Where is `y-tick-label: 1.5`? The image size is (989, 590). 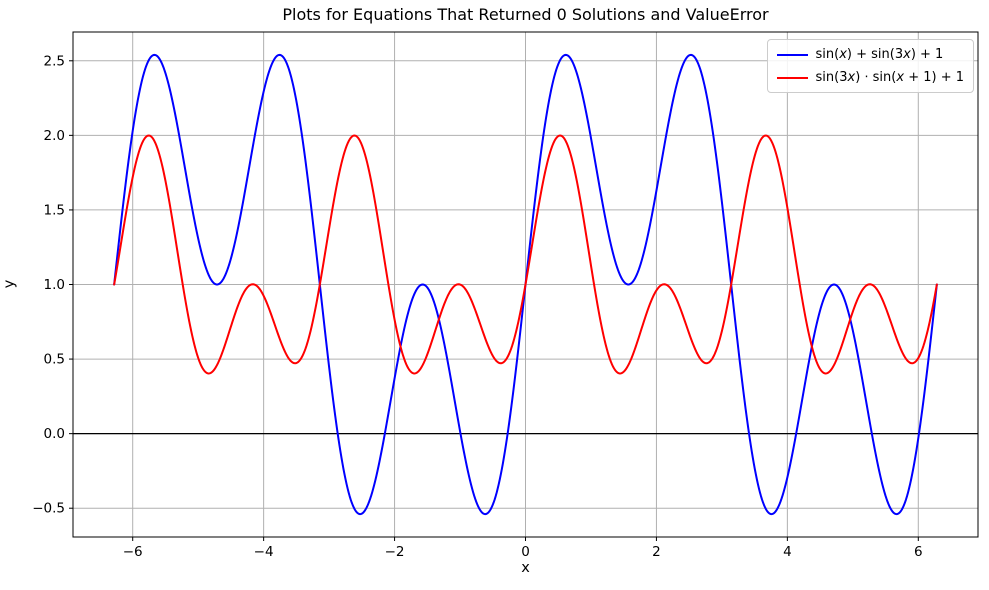 y-tick-label: 1.5 is located at coordinates (54, 210).